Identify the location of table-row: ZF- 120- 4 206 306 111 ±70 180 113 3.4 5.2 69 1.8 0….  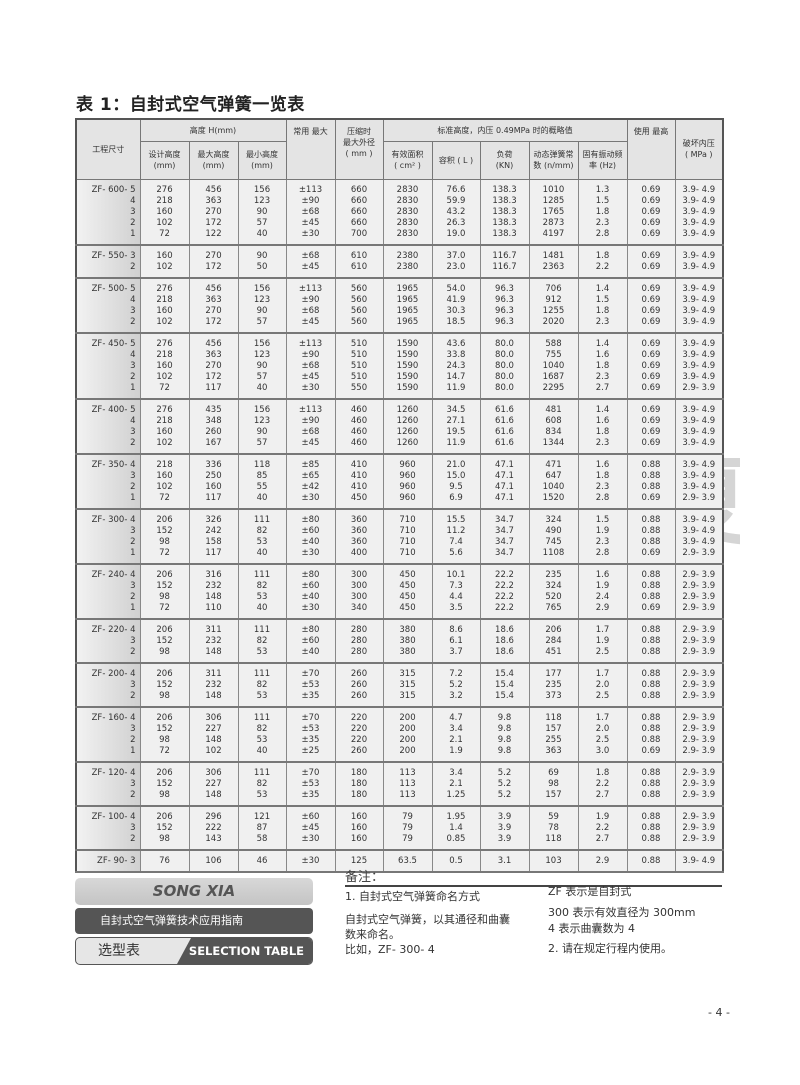
(399, 770).